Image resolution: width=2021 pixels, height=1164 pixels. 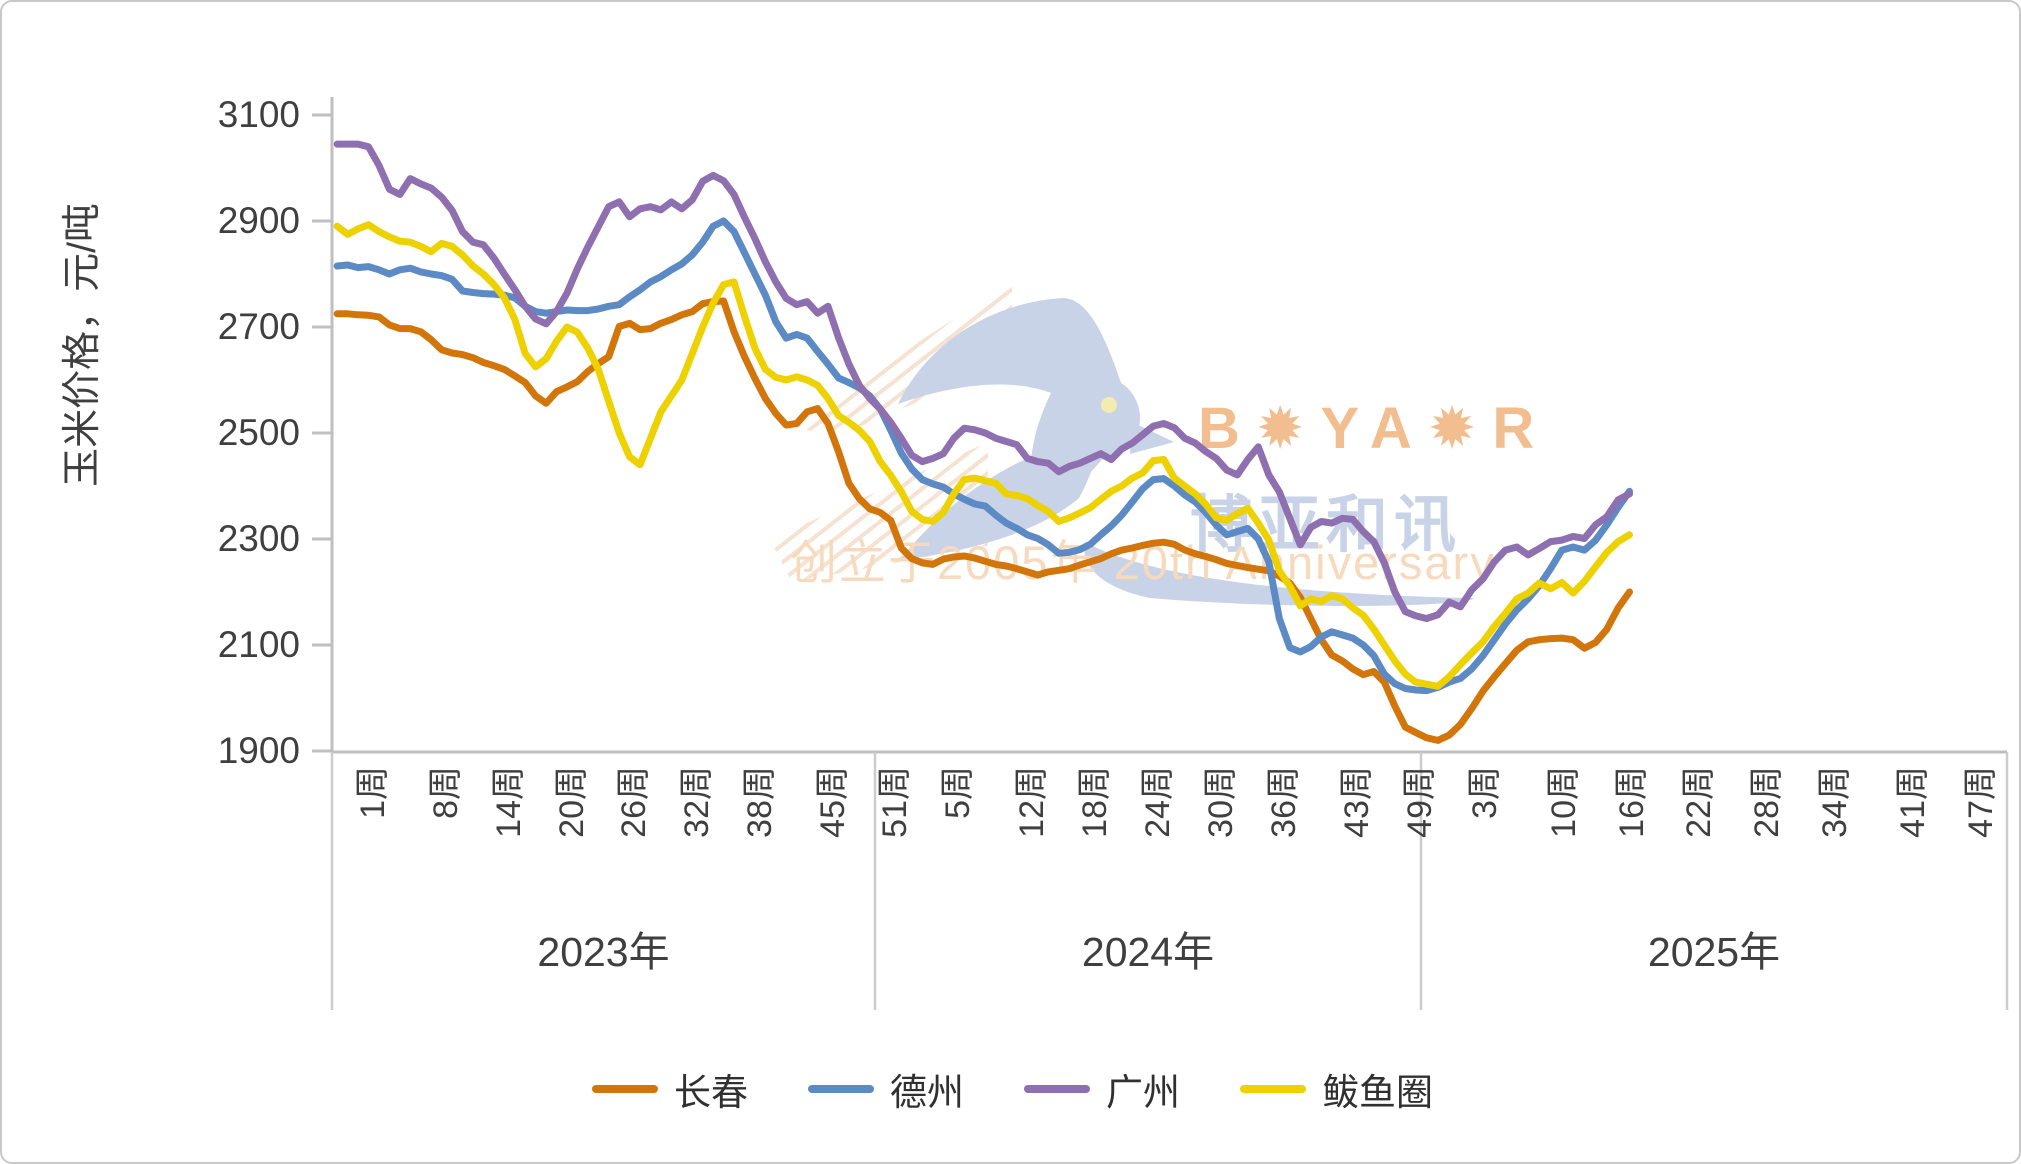 I want to click on x-tick-label: 18周, so click(x=1094, y=802).